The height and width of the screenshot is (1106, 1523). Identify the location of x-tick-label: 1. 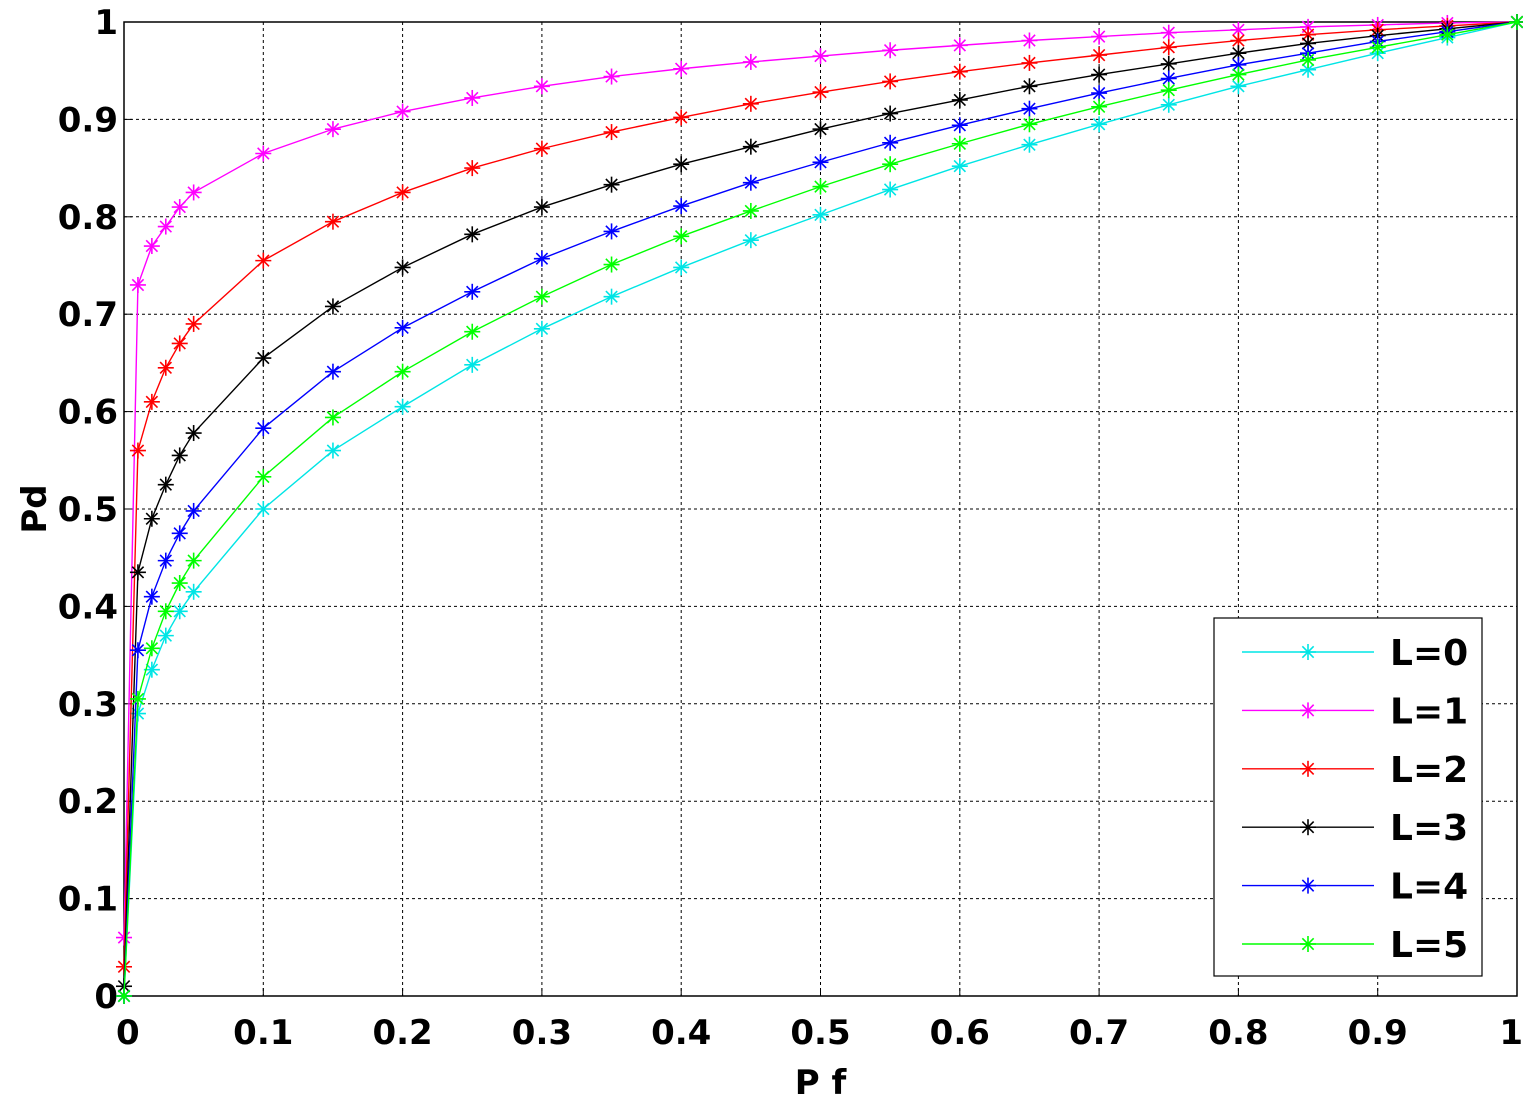
(1511, 1033).